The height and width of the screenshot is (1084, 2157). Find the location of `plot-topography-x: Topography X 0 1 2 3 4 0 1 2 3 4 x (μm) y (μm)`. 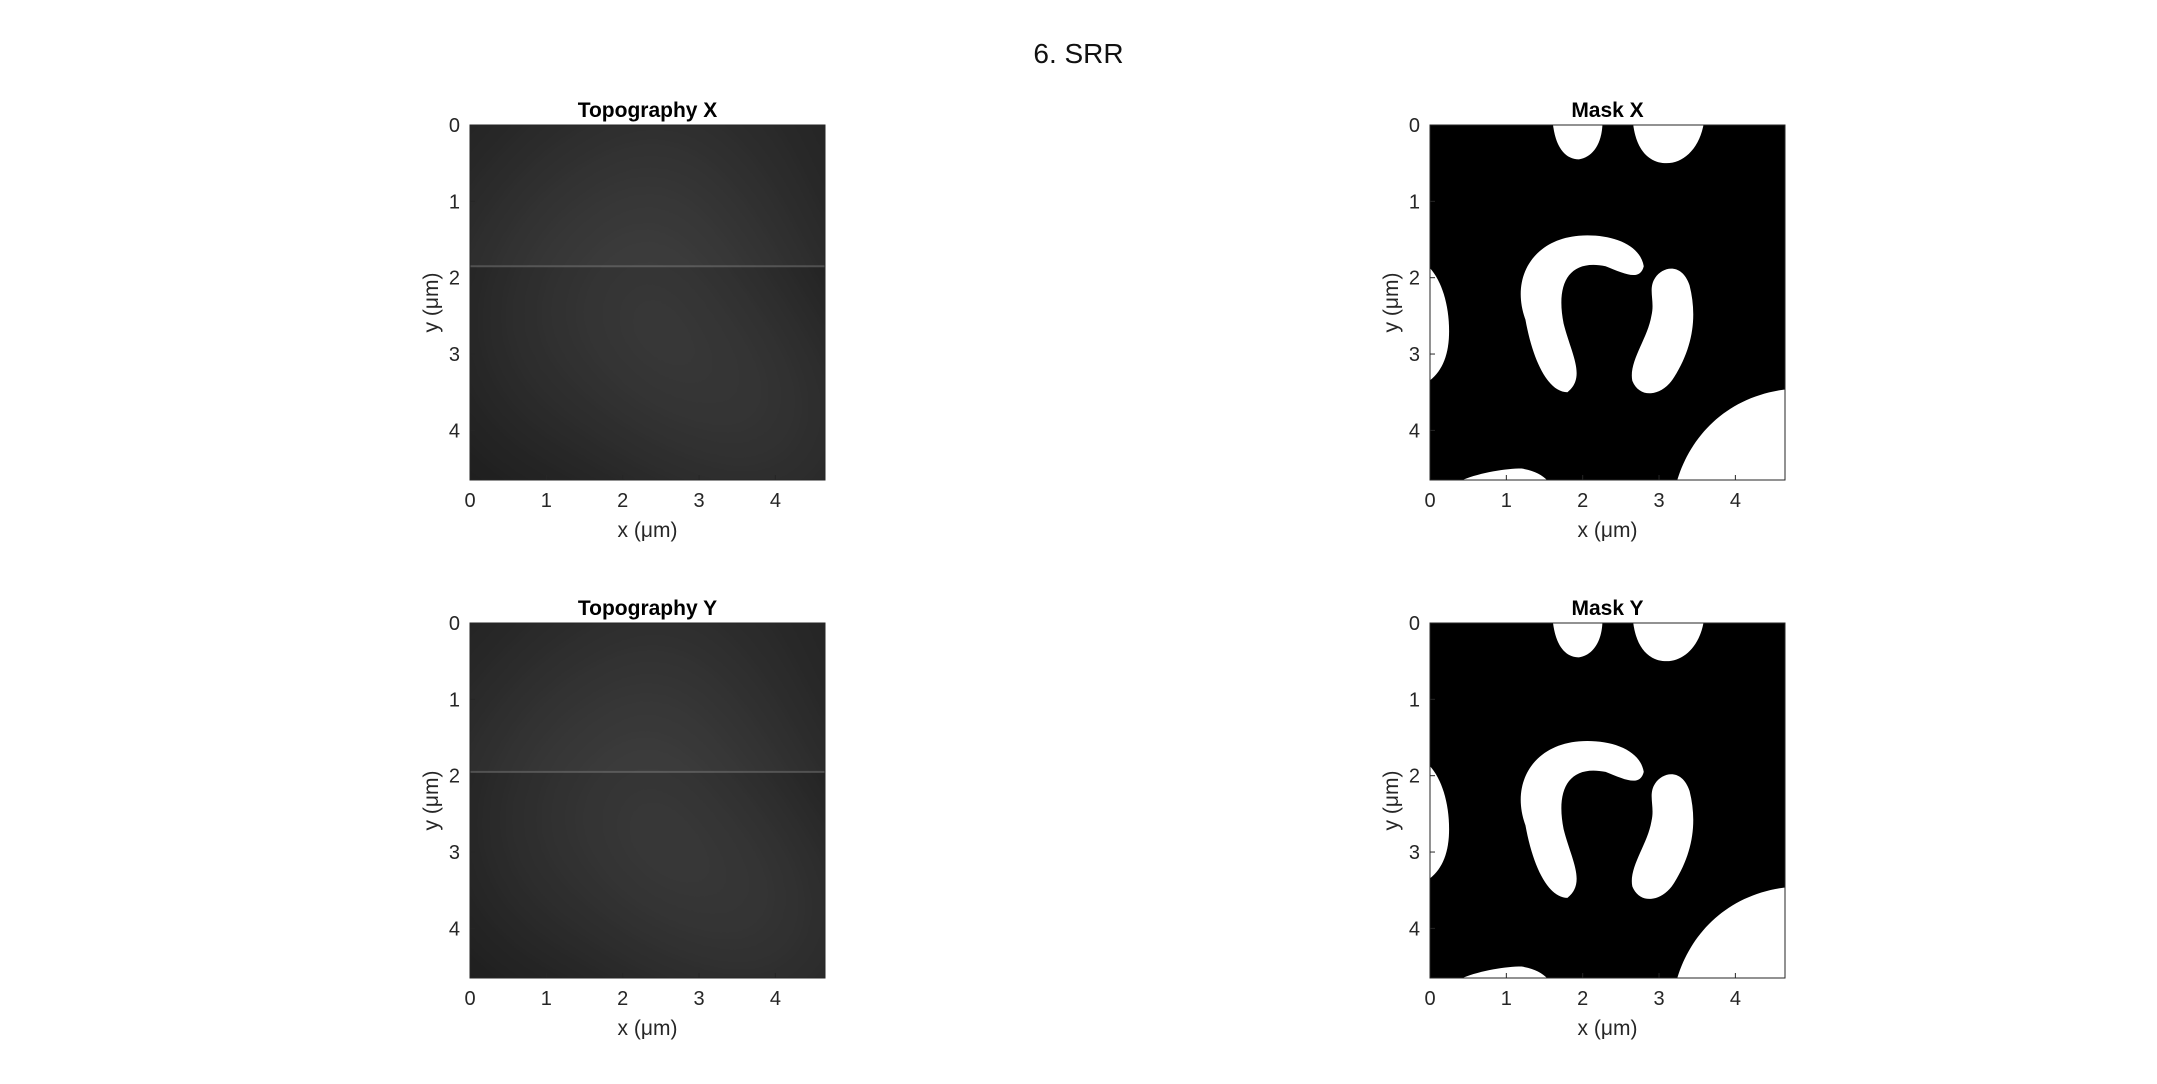

plot-topography-x: Topography X 0 1 2 3 4 0 1 2 3 4 x (μm) y (μm) is located at coordinates (623, 320).